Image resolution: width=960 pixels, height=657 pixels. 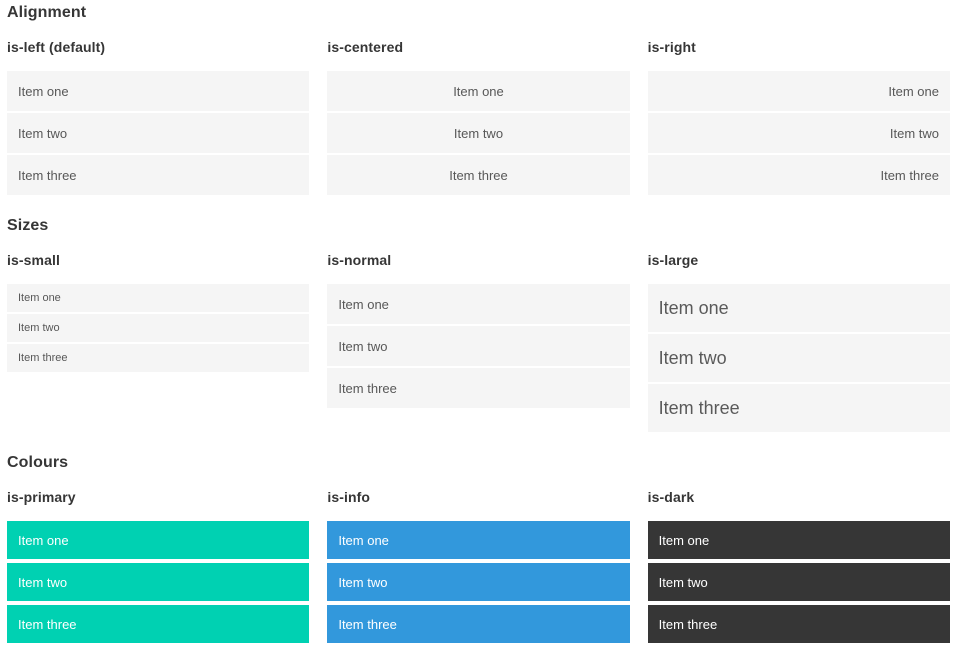 I want to click on group-is-normal: is-normal Item one Item two Item three, so click(x=478, y=331).